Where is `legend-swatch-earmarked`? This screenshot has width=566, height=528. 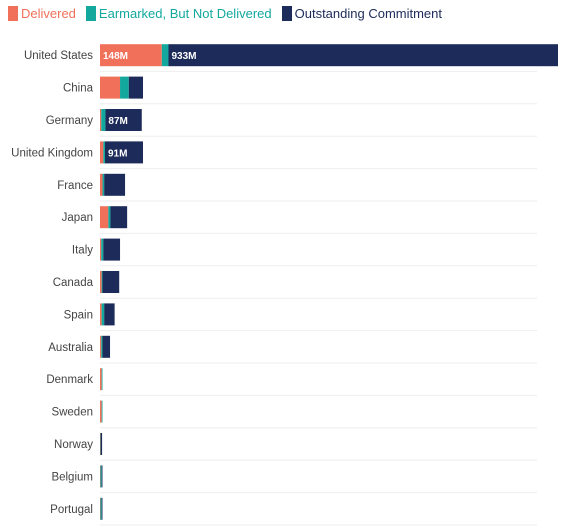
legend-swatch-earmarked is located at coordinates (90, 13).